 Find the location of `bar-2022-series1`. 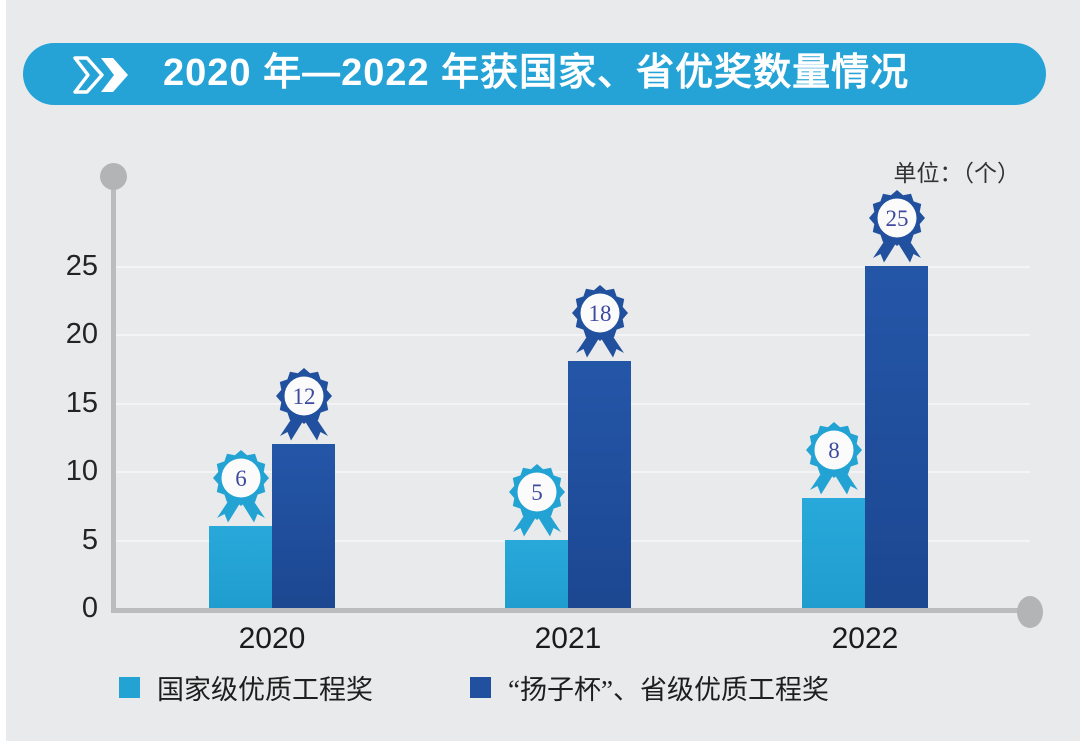

bar-2022-series1 is located at coordinates (896, 436).